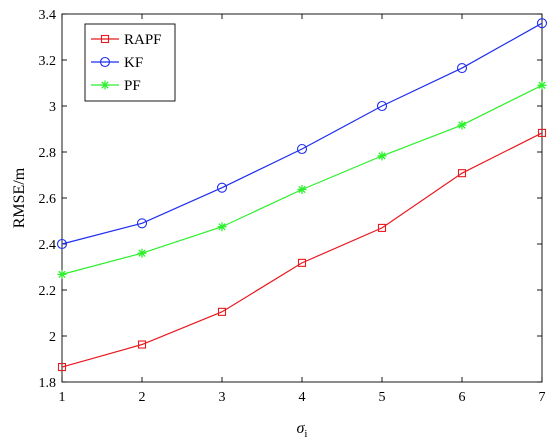  I want to click on legend-marker-pf, so click(105, 85).